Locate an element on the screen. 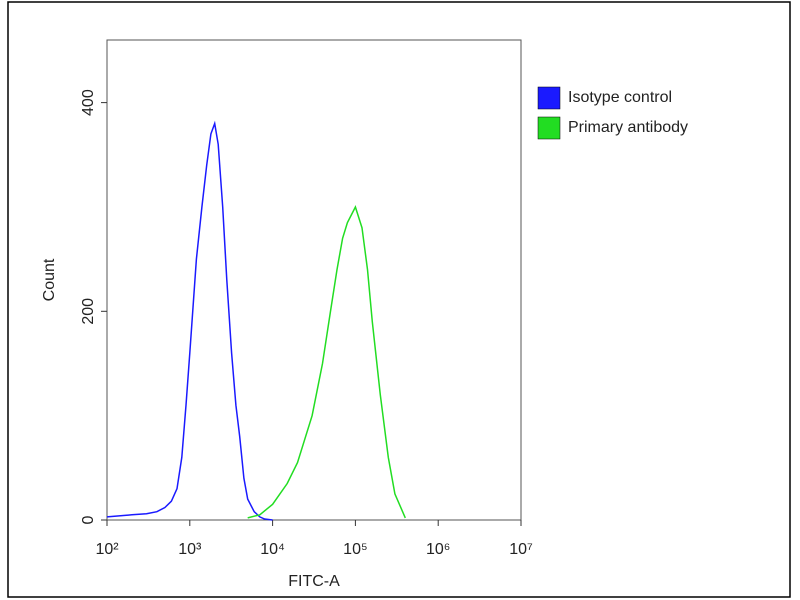 The height and width of the screenshot is (600, 800). x-tick-label: 10² is located at coordinates (107, 549).